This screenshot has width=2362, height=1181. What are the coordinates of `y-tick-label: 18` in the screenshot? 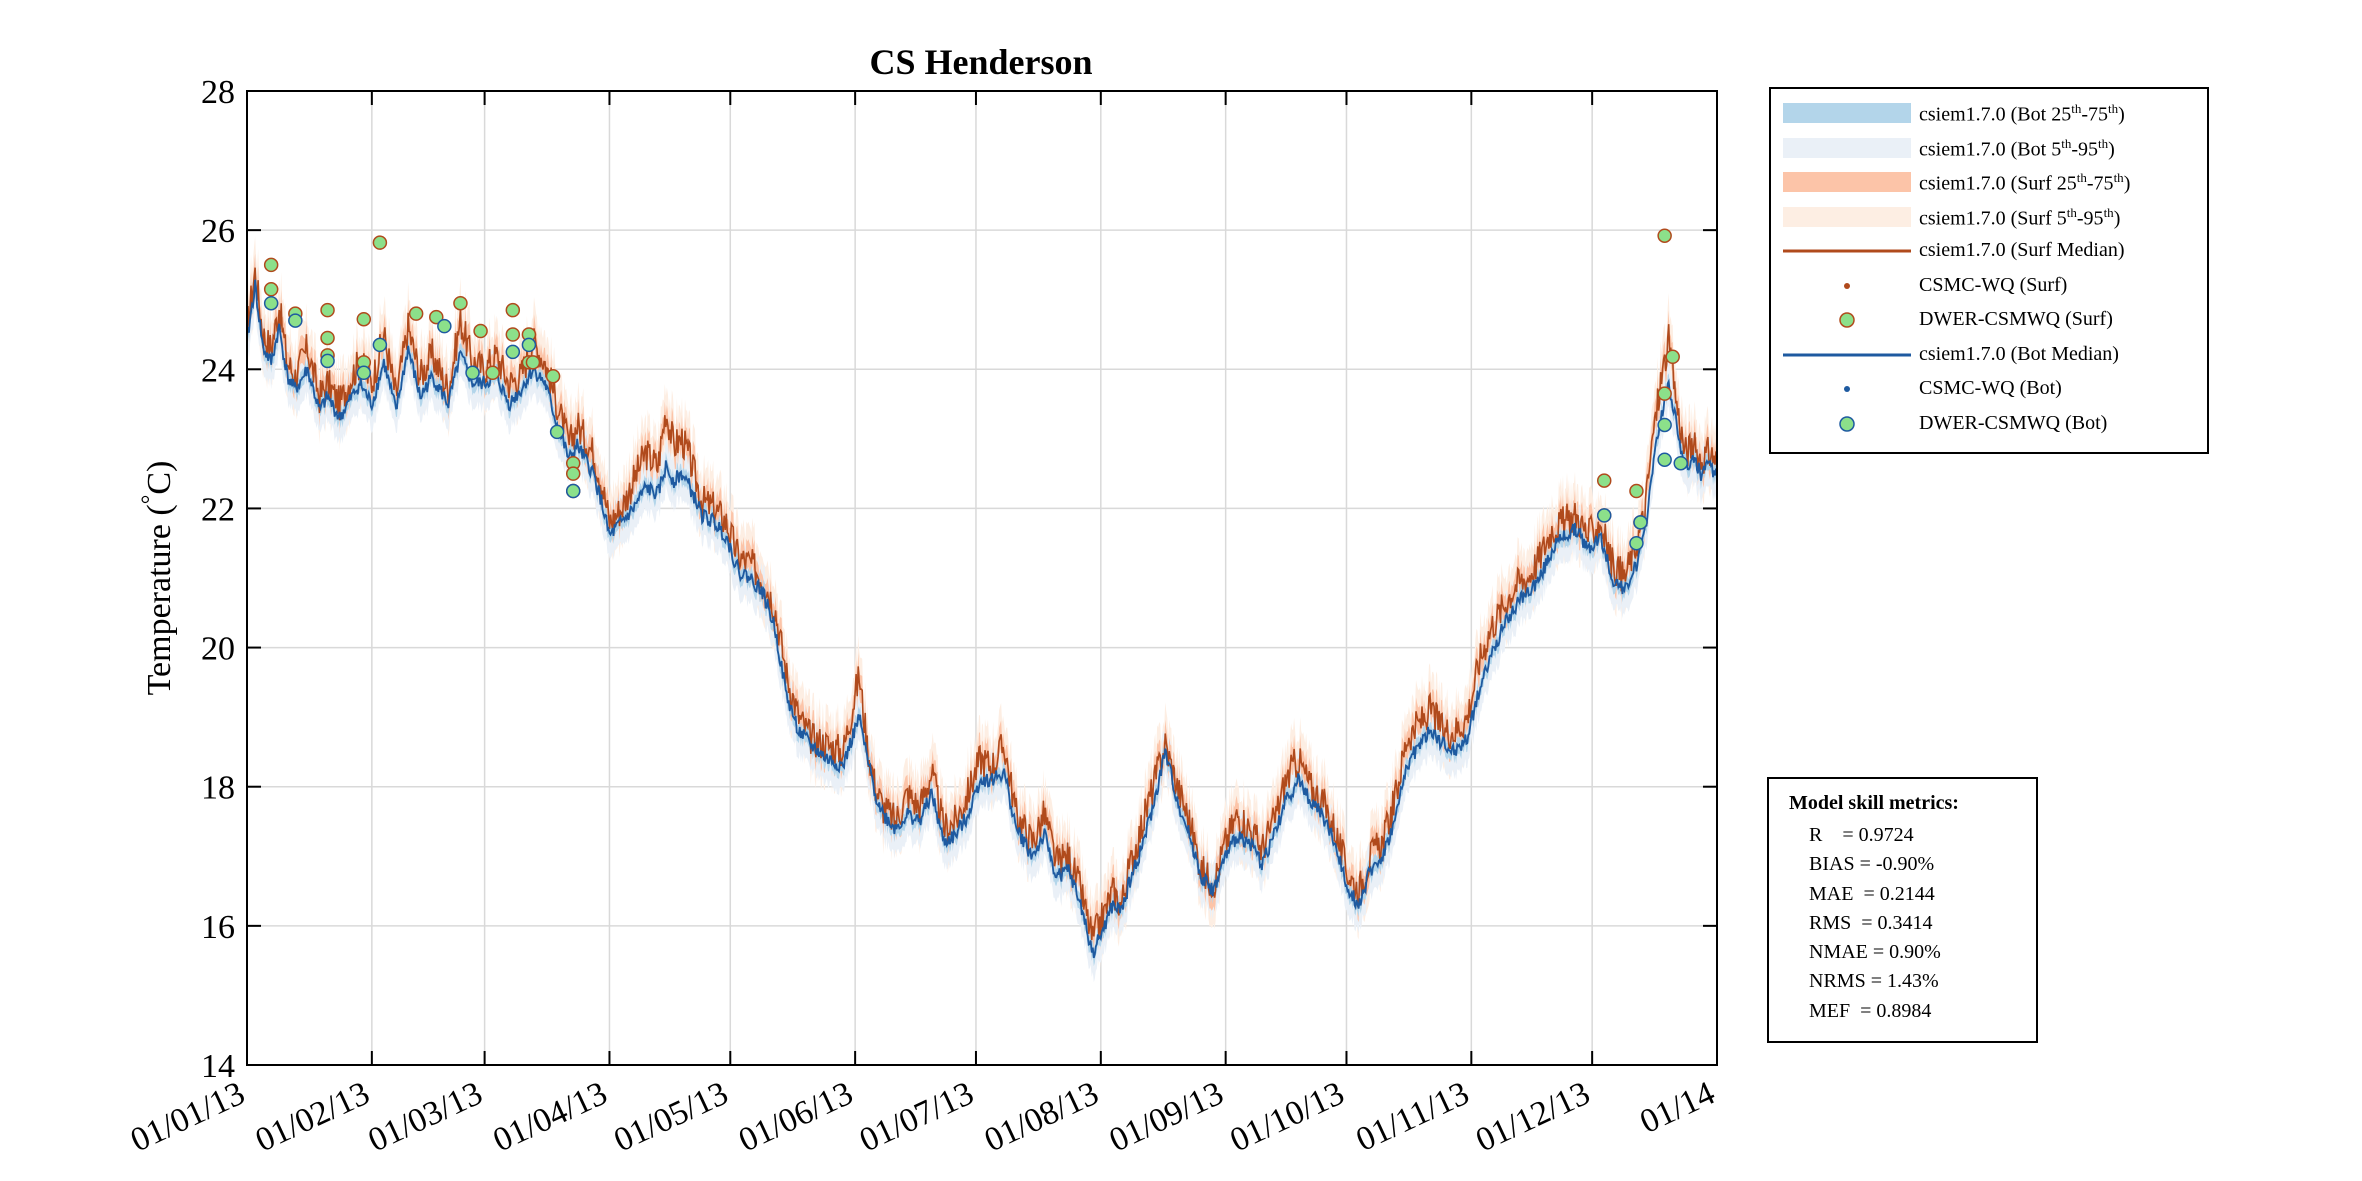 It's located at (218, 788).